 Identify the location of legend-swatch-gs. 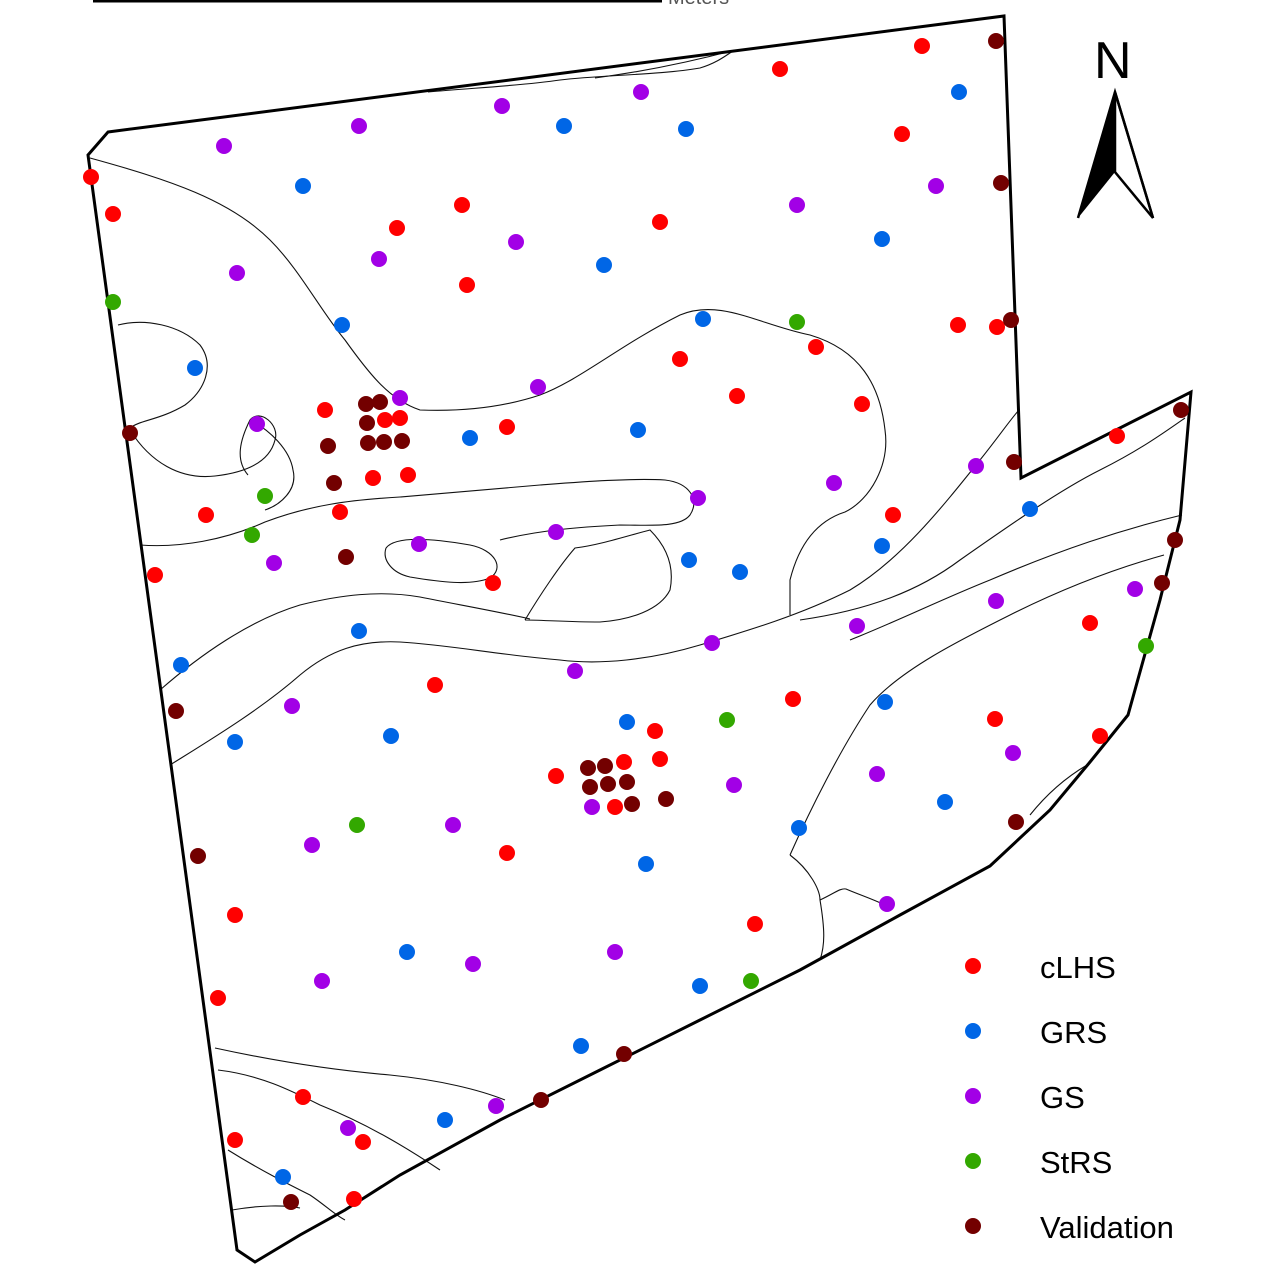
(973, 1096).